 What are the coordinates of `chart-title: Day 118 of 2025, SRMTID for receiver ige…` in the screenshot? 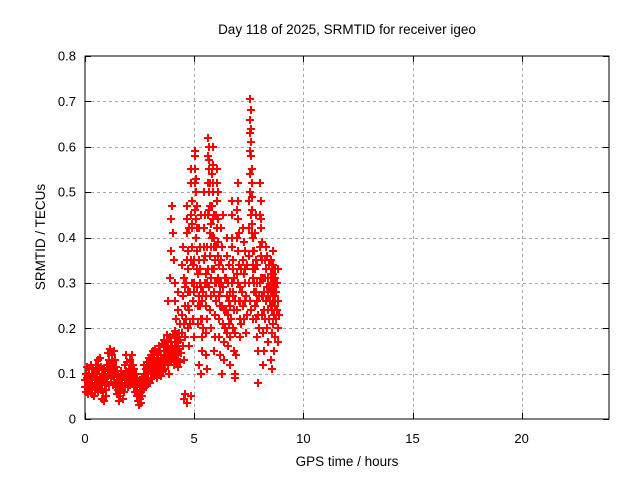 It's located at (347, 29).